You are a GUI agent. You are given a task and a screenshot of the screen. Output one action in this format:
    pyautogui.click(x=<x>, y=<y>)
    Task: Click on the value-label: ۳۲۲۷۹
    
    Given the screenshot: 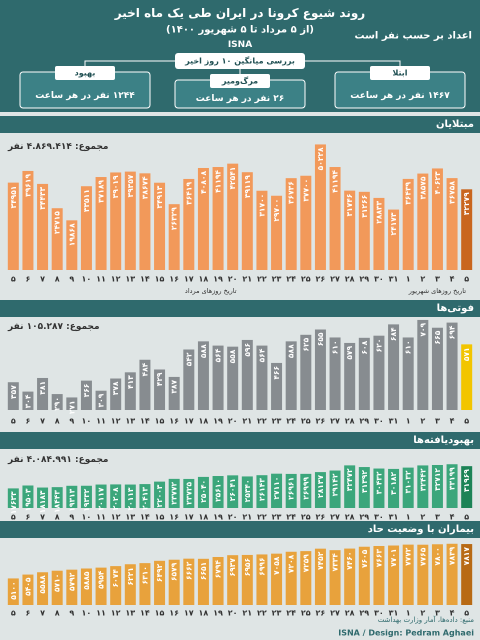 What is the action you would take?
    pyautogui.click(x=466, y=203)
    